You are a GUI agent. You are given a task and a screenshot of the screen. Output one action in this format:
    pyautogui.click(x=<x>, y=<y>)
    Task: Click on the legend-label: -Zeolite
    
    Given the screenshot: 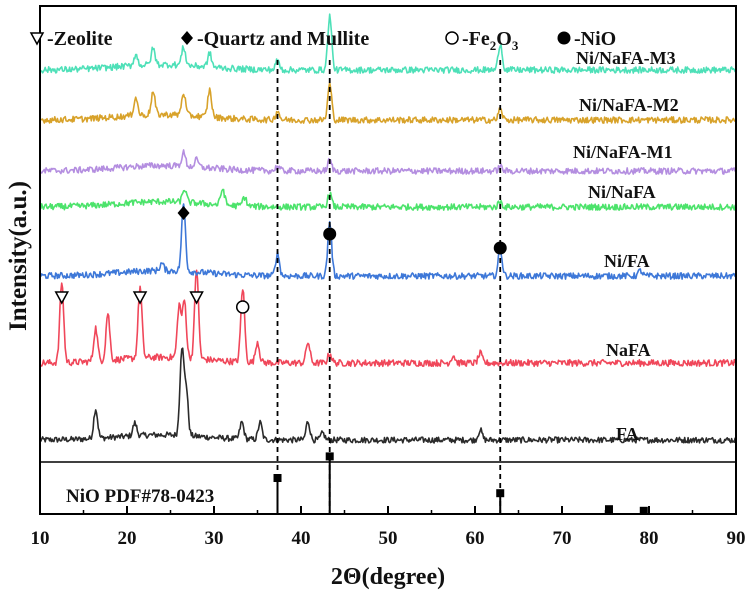 What is the action you would take?
    pyautogui.click(x=80, y=39)
    